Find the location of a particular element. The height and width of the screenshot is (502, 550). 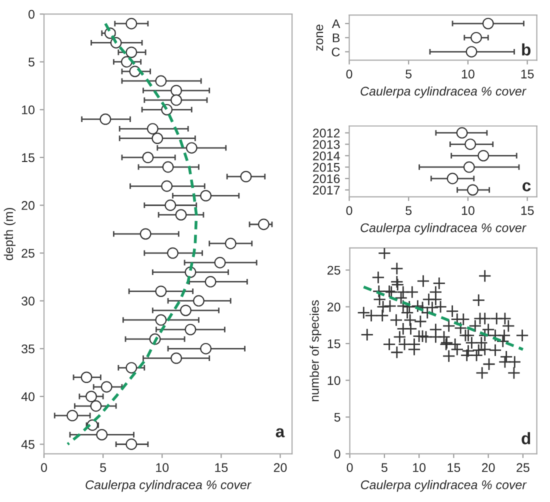

annotation: c is located at coordinates (526, 187).